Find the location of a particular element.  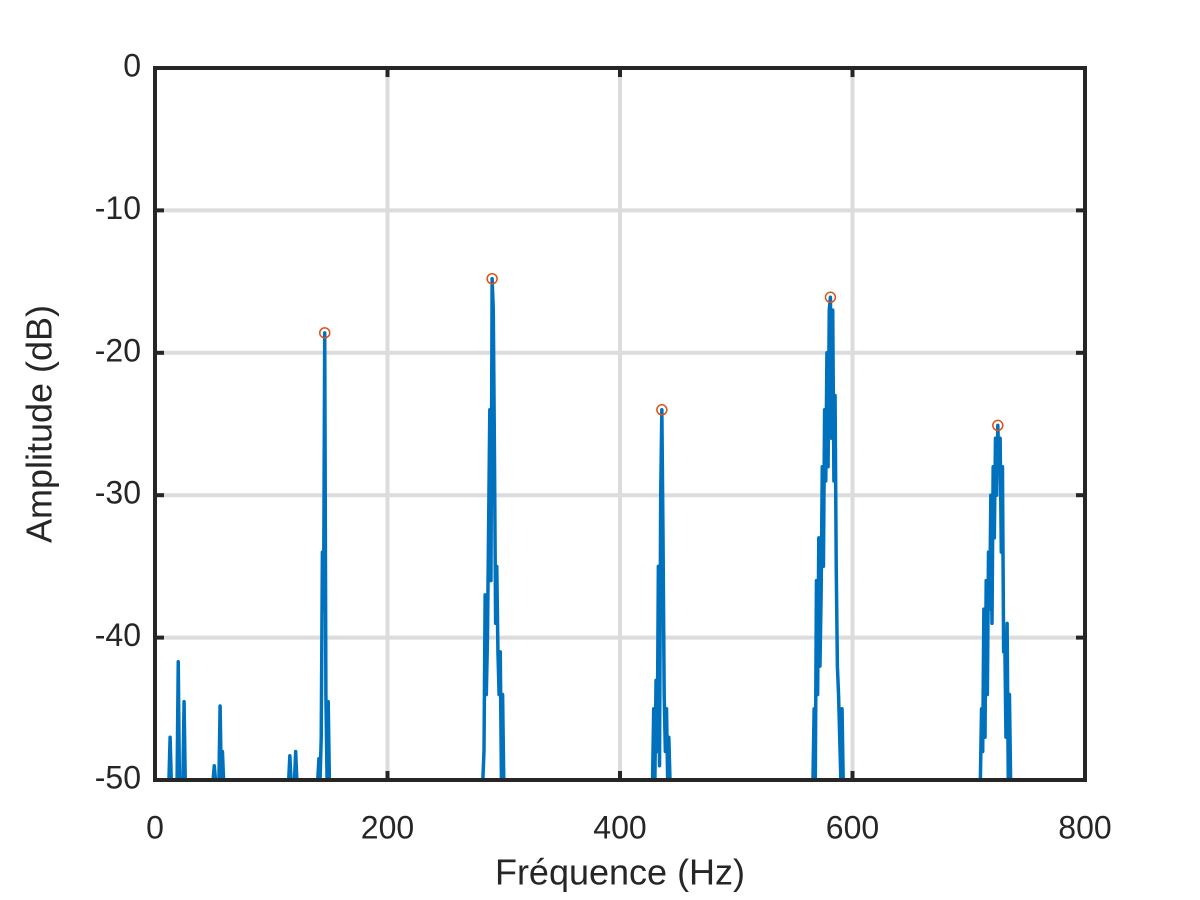

x-tick-label: 0 is located at coordinates (155, 827).